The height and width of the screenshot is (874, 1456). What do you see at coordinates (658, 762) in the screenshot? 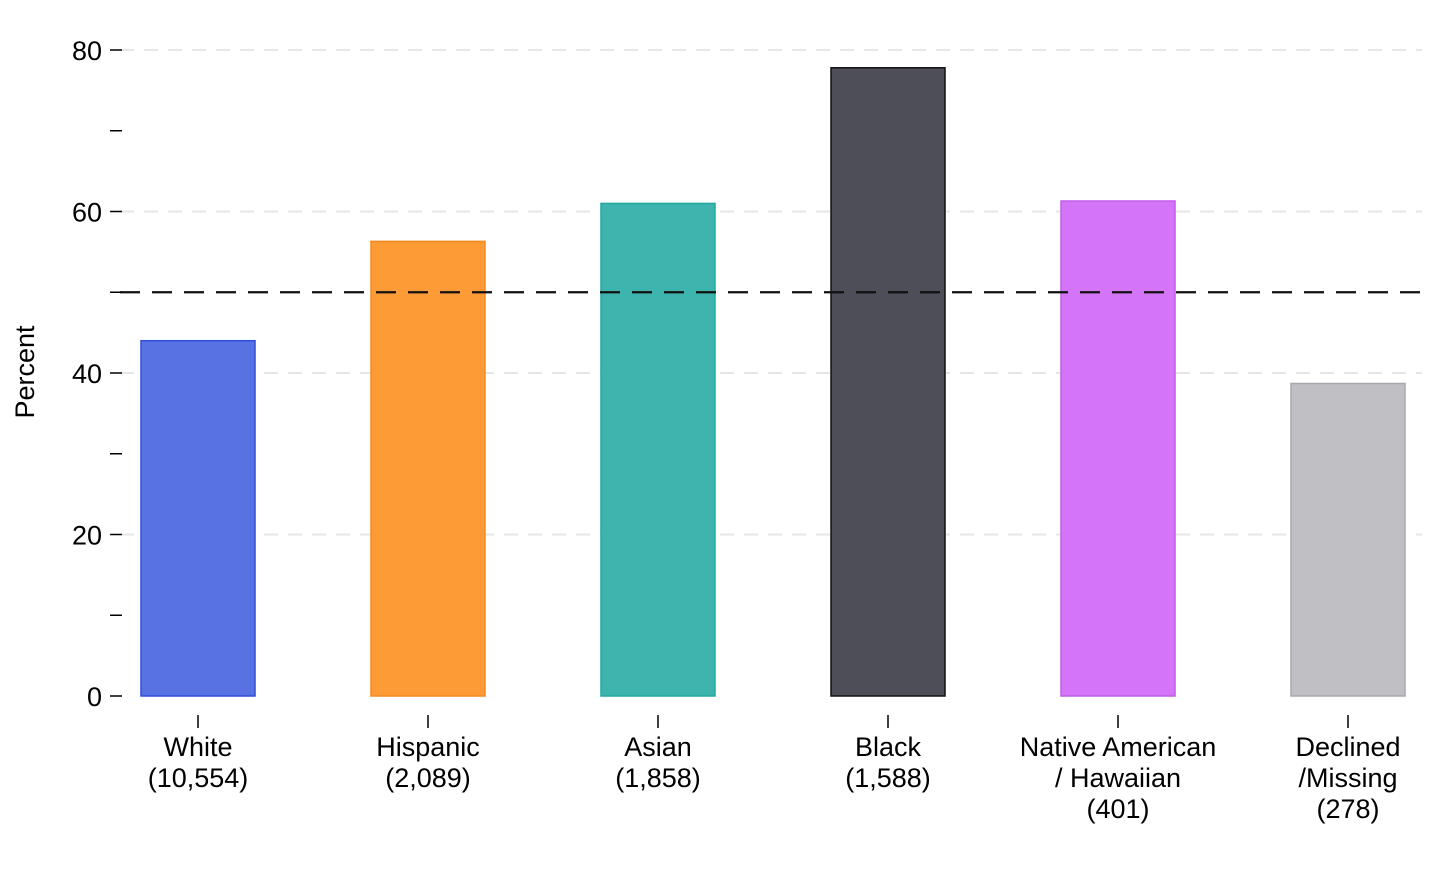
I see `x-tick-label: Asian (1,858)` at bounding box center [658, 762].